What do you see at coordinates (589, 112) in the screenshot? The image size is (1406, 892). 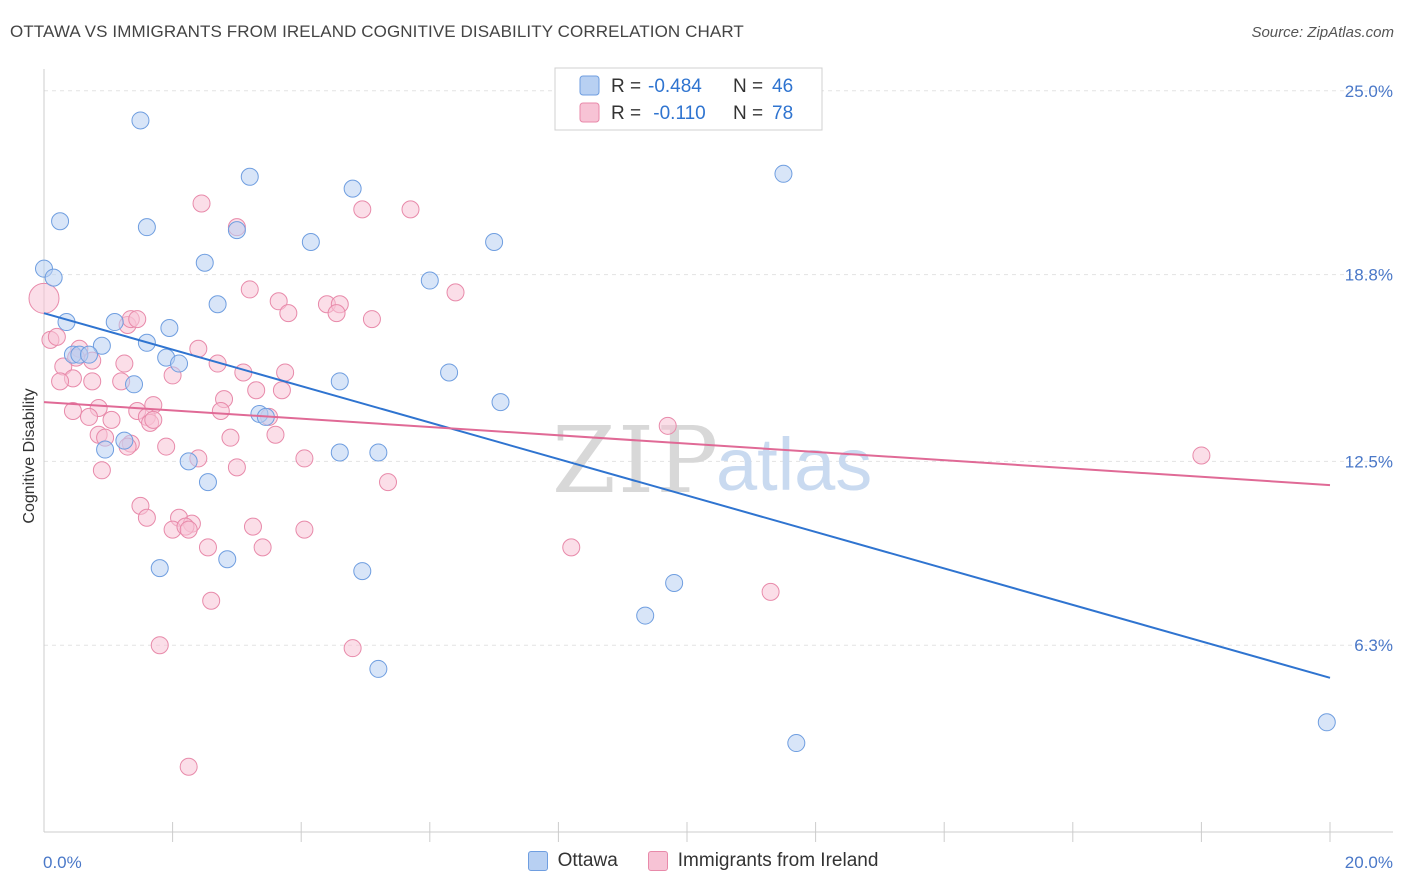 I see `stats-legend-pink-swatch` at bounding box center [589, 112].